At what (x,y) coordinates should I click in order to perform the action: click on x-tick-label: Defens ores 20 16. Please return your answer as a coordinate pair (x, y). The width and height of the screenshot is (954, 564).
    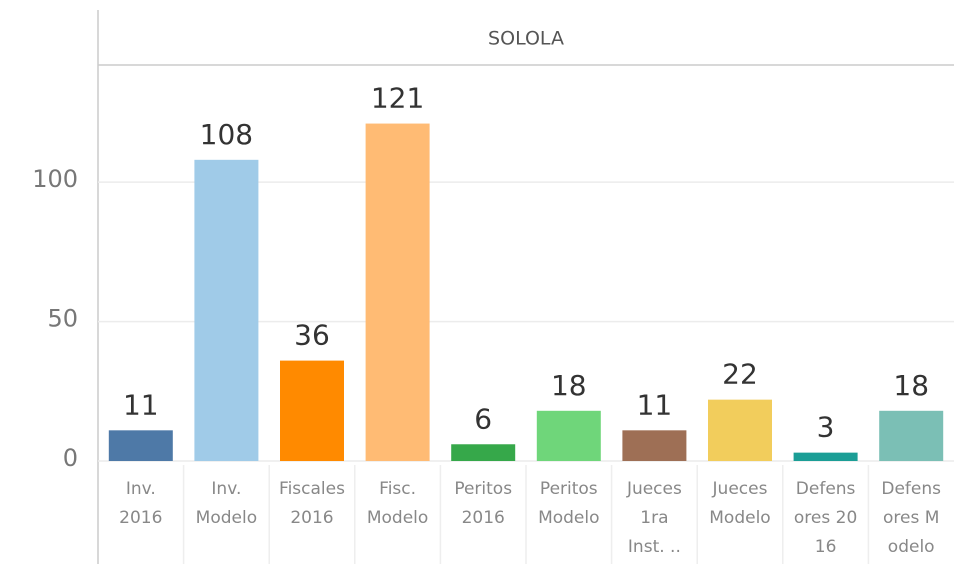
    Looking at the image, I should click on (825, 518).